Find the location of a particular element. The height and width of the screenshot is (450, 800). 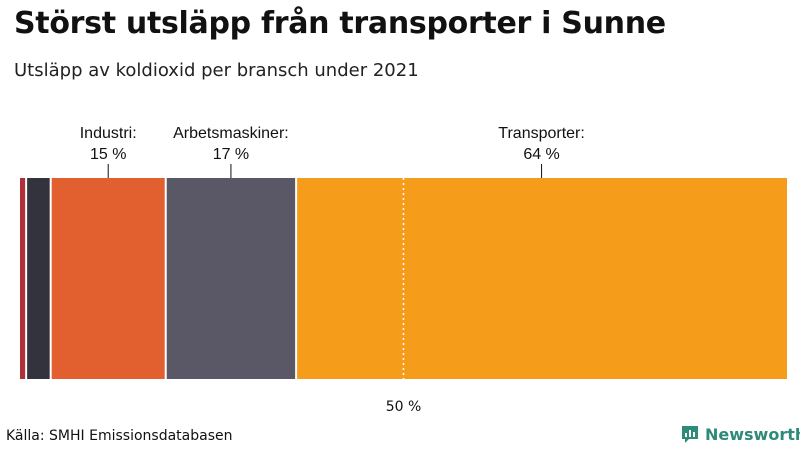

segment-label-4: Transporter: is located at coordinates (541, 133).